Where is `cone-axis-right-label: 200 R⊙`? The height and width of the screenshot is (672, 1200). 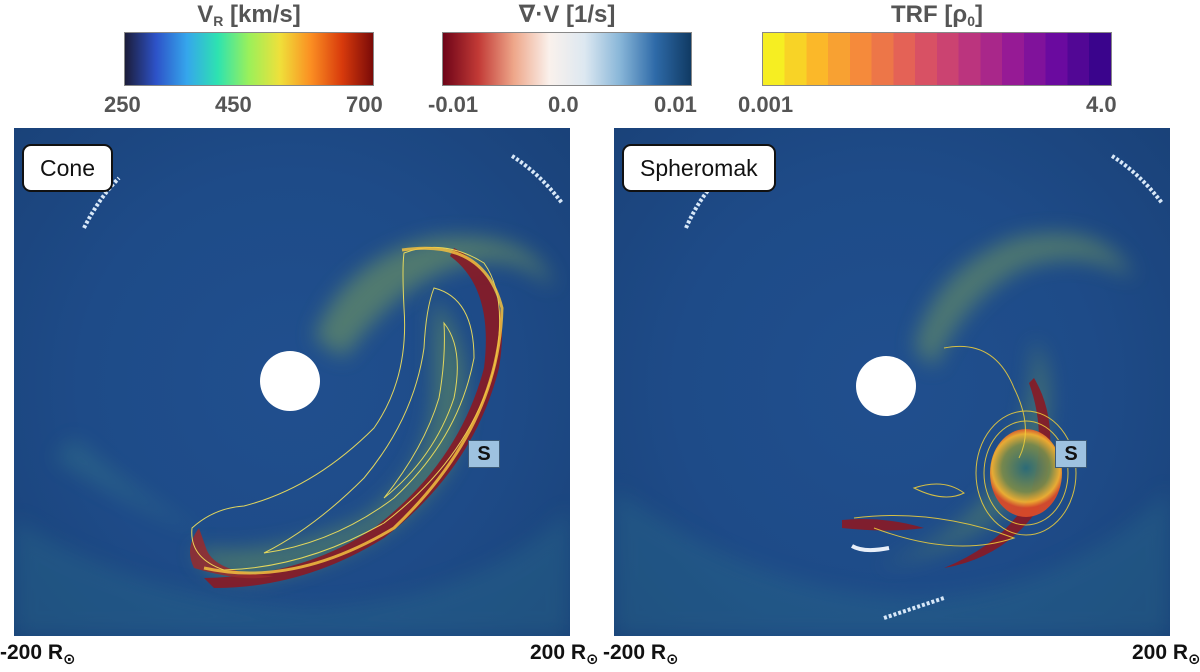 cone-axis-right-label: 200 R⊙ is located at coordinates (564, 654).